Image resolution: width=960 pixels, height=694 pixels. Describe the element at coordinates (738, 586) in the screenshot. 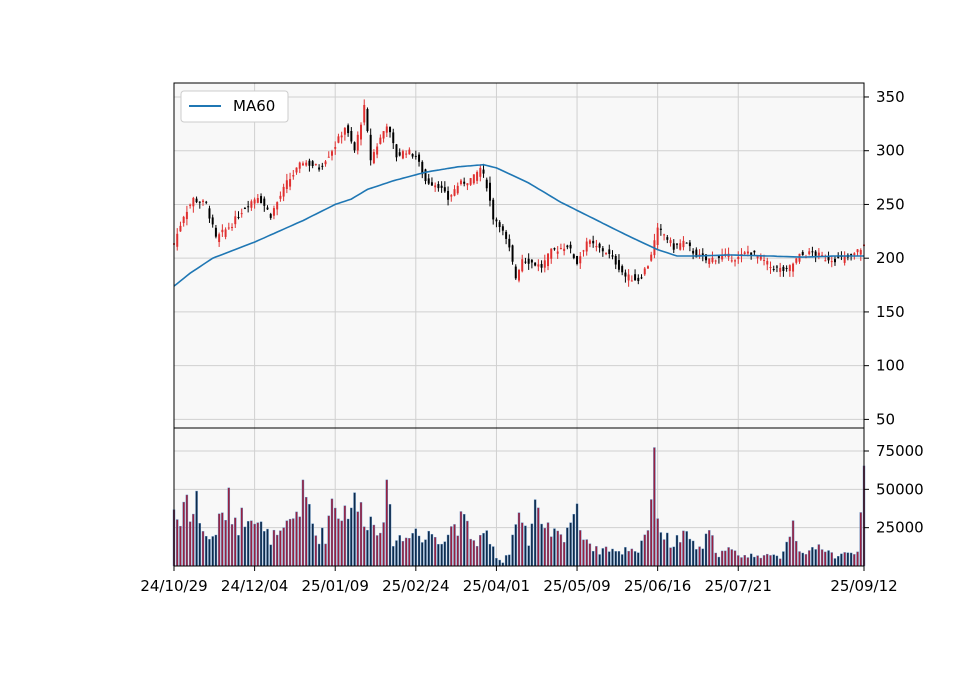

I see `x-tick-label: 25/07/21` at that location.